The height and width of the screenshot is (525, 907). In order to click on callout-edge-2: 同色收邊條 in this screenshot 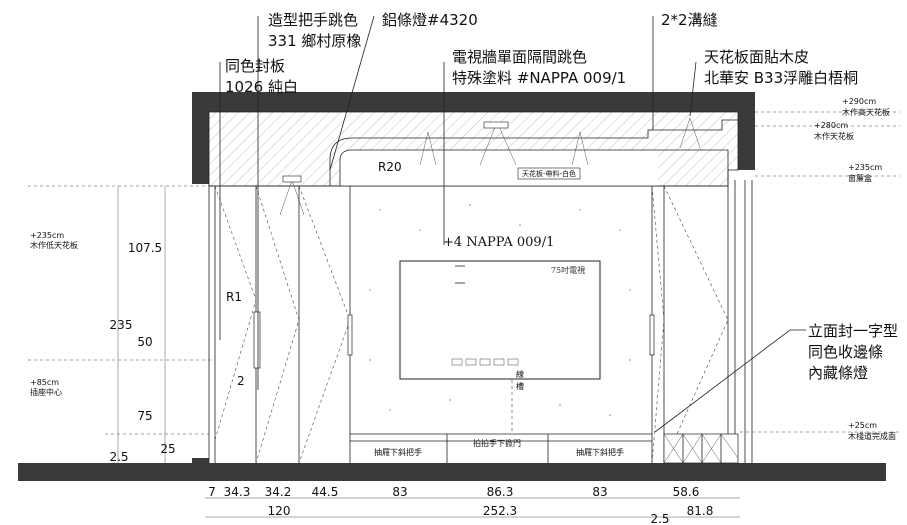, I will do `click(845, 352)`.